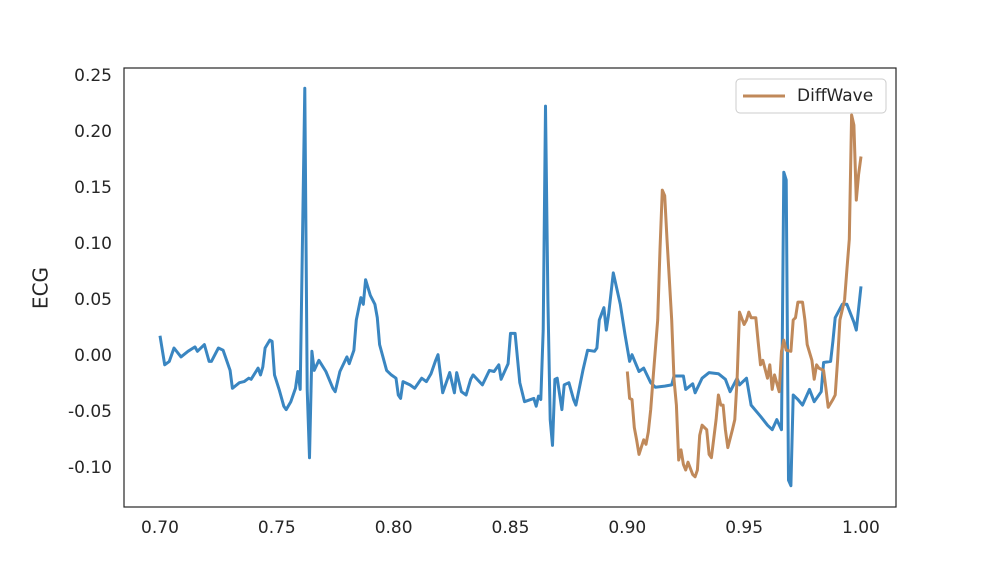 Image resolution: width=996 pixels, height=570 pixels. Describe the element at coordinates (93, 188) in the screenshot. I see `y-tick-label: 0.15` at that location.